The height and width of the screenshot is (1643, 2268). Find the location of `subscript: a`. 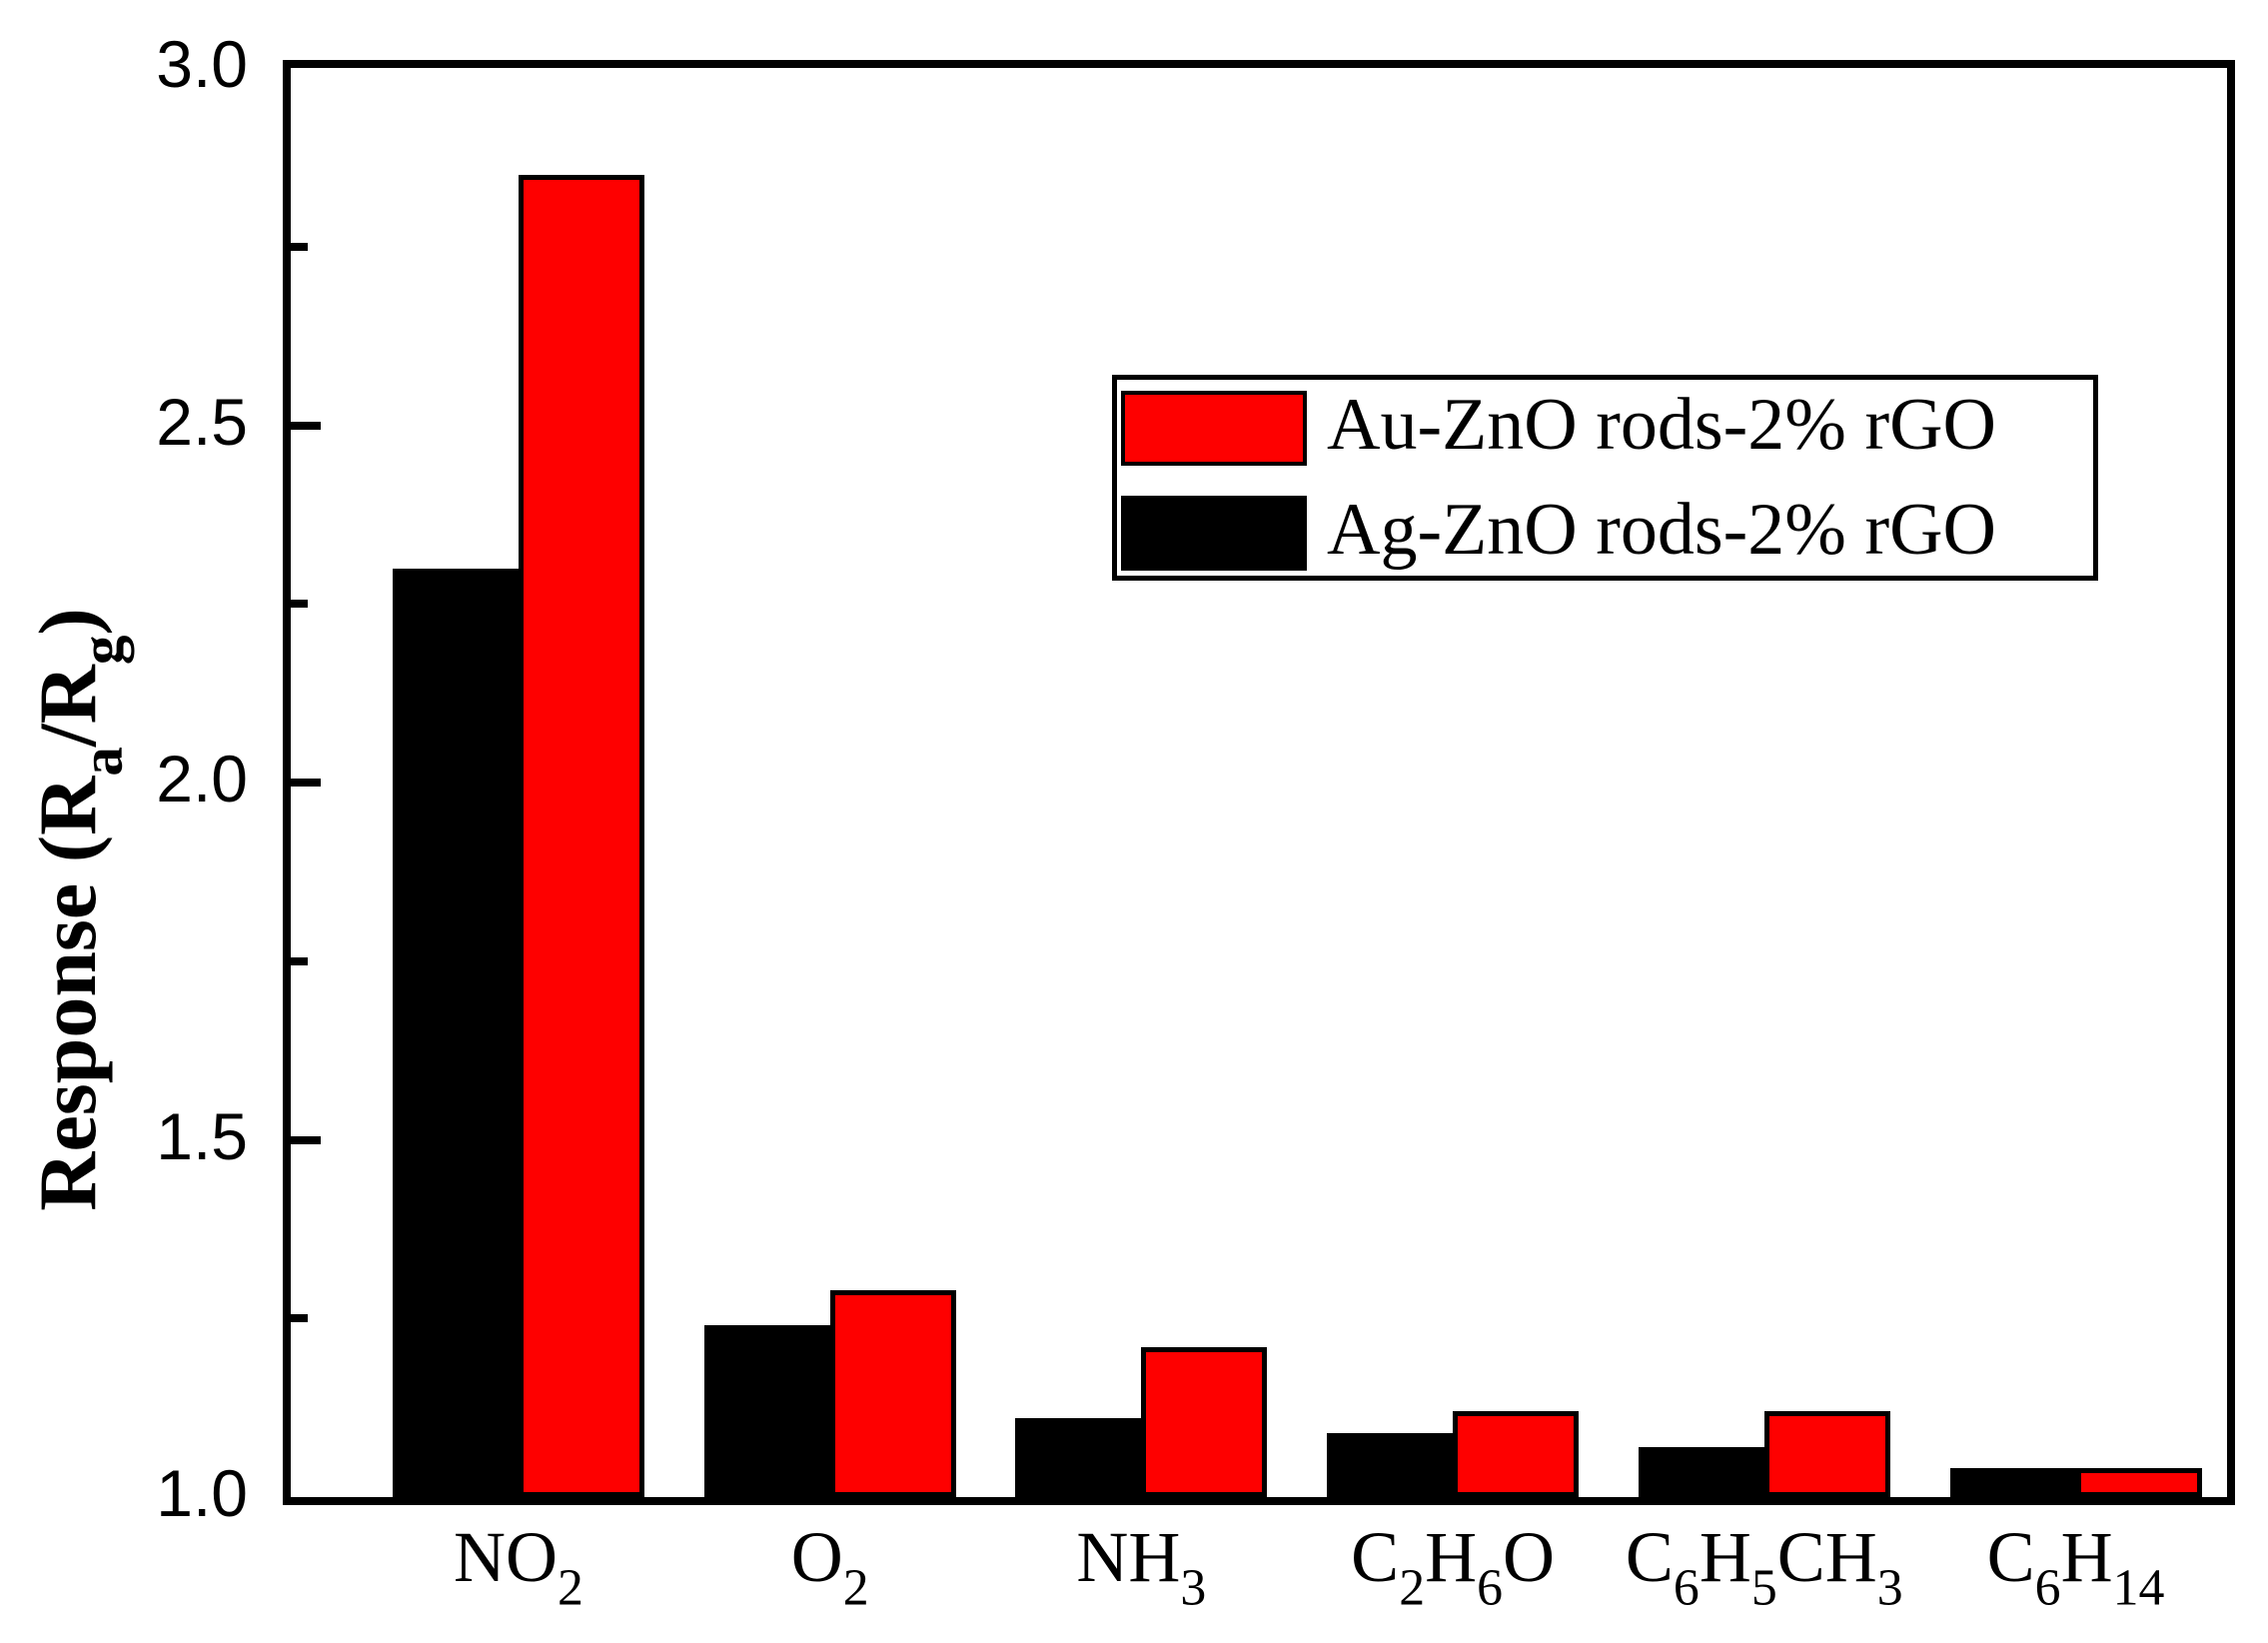

subscript: a is located at coordinates (101, 762).